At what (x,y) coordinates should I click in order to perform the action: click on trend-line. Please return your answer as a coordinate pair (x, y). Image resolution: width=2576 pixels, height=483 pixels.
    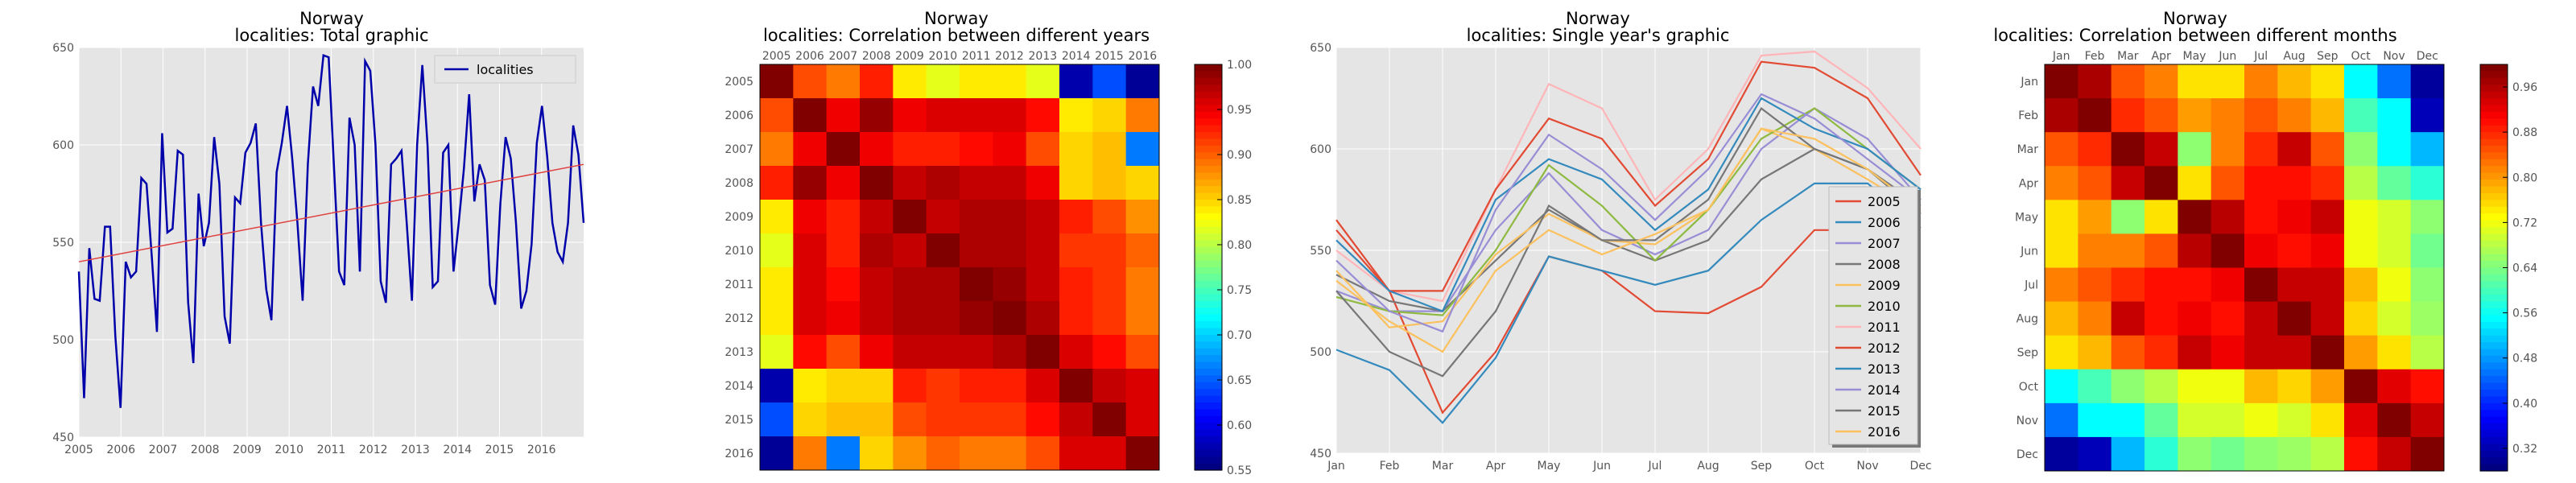
    Looking at the image, I should click on (331, 212).